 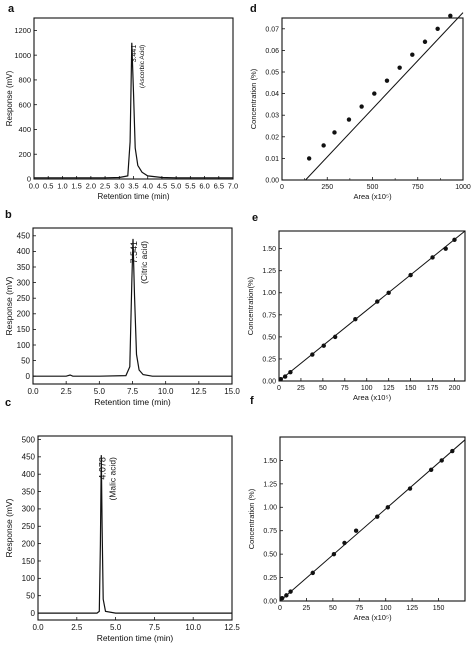 I want to click on y-axis-label: Concentration (%), so click(x=253, y=98).